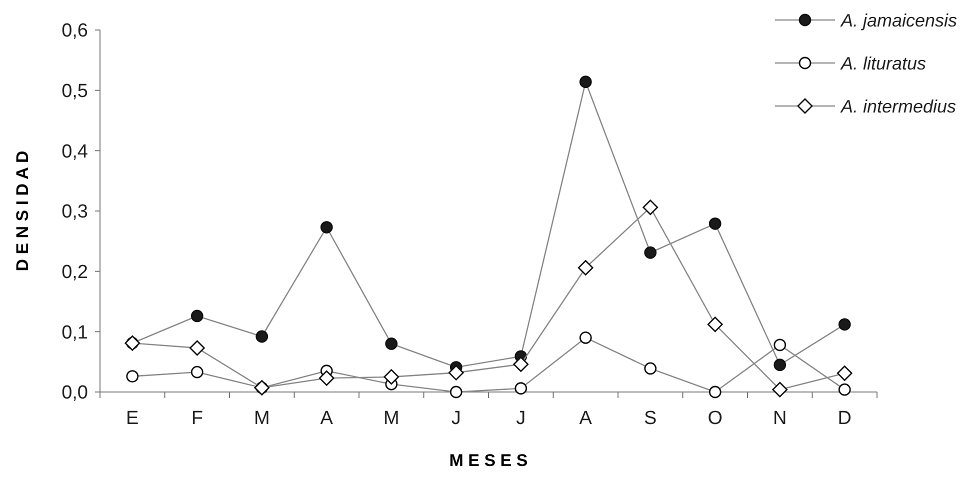  Describe the element at coordinates (75, 272) in the screenshot. I see `y-tick-label: 0,2` at that location.